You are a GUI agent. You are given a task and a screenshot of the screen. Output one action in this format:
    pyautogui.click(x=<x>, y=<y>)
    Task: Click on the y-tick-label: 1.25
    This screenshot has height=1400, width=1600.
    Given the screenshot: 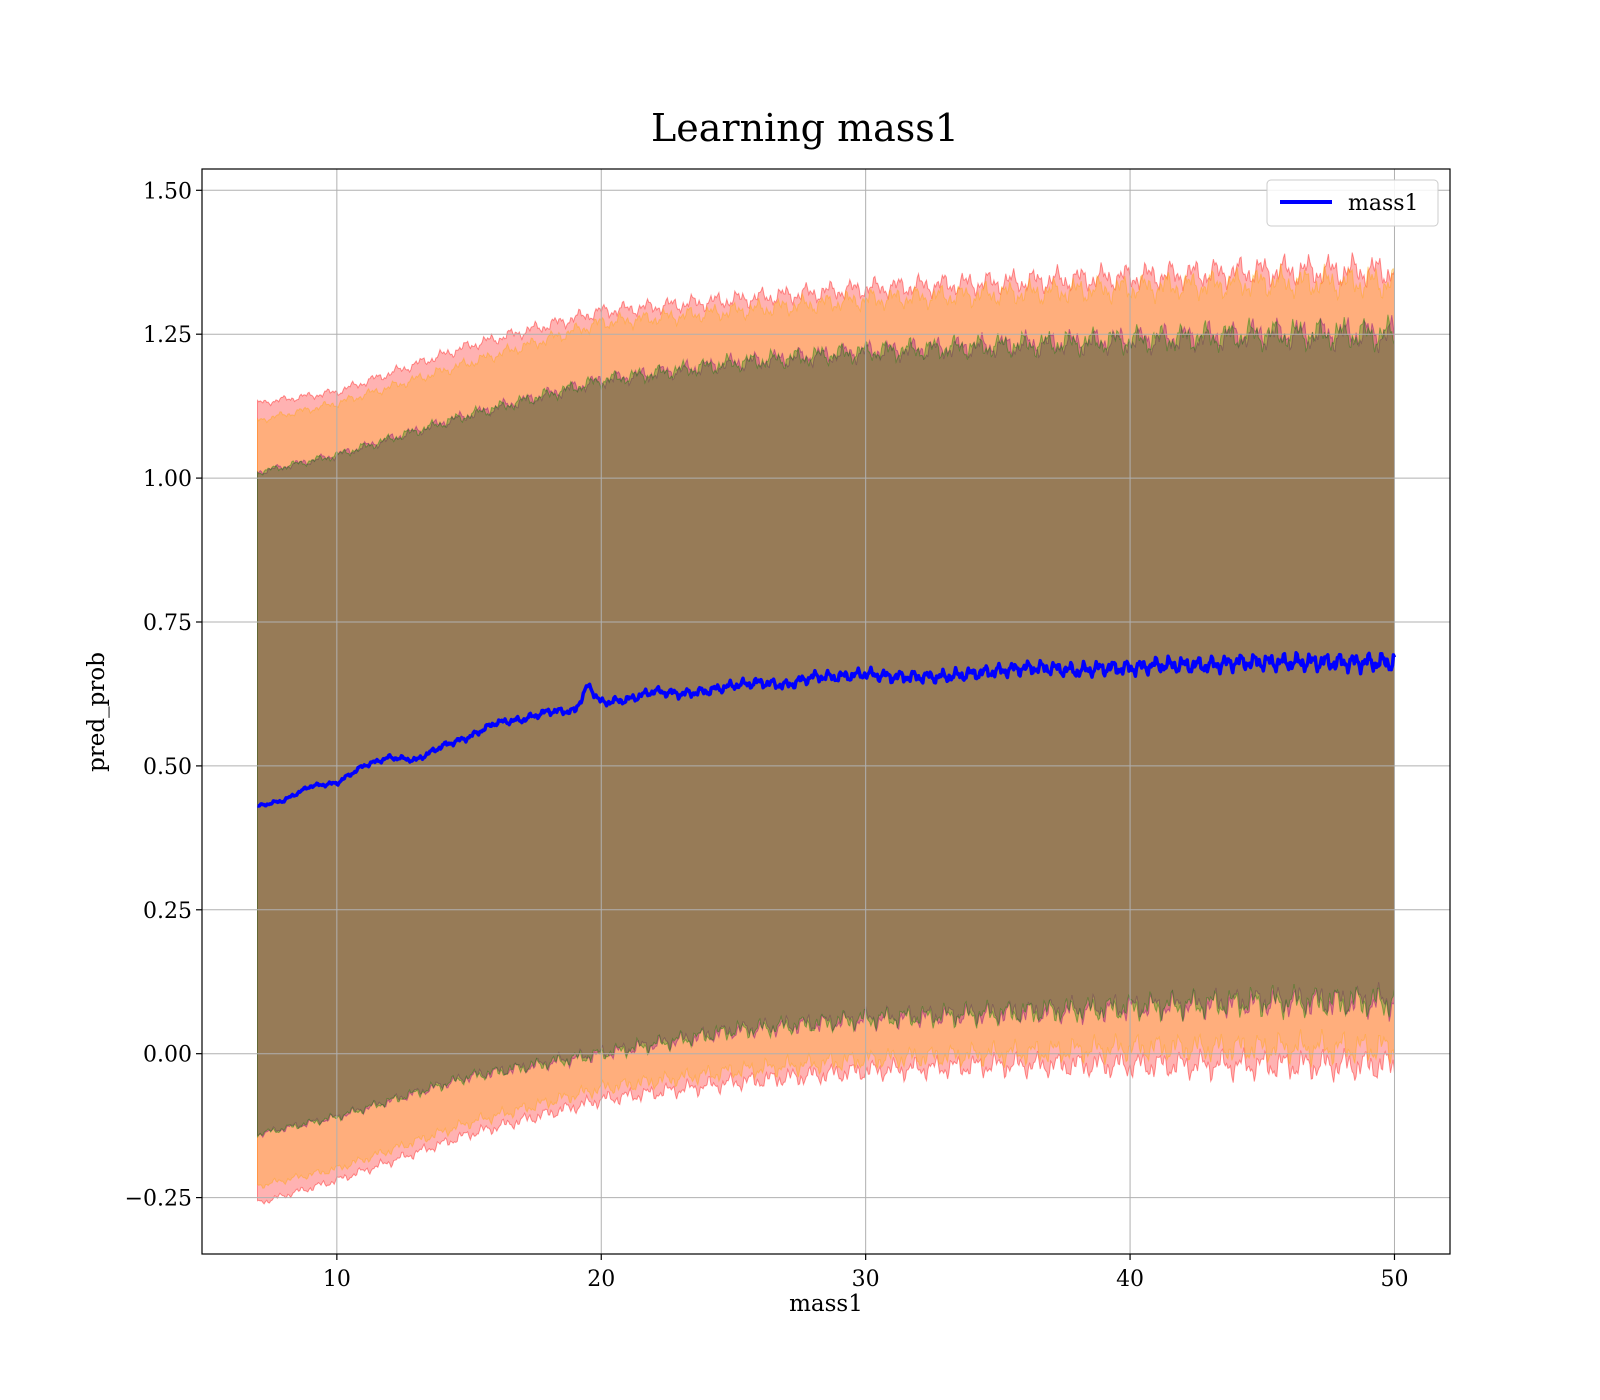 What is the action you would take?
    pyautogui.click(x=167, y=335)
    